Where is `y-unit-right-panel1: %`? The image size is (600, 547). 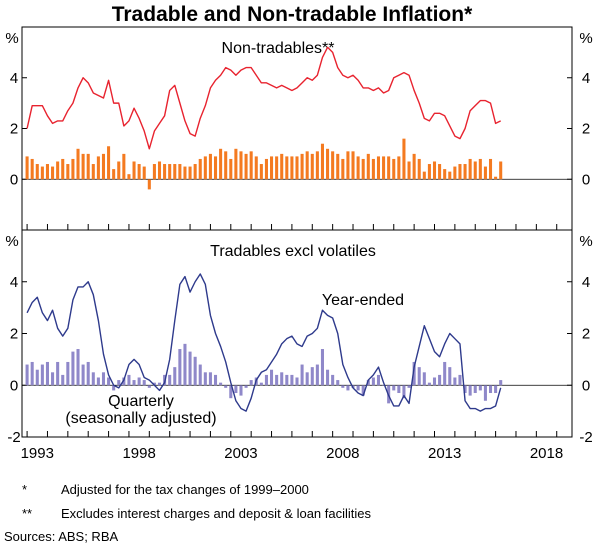
y-unit-right-panel1: % is located at coordinates (585, 38).